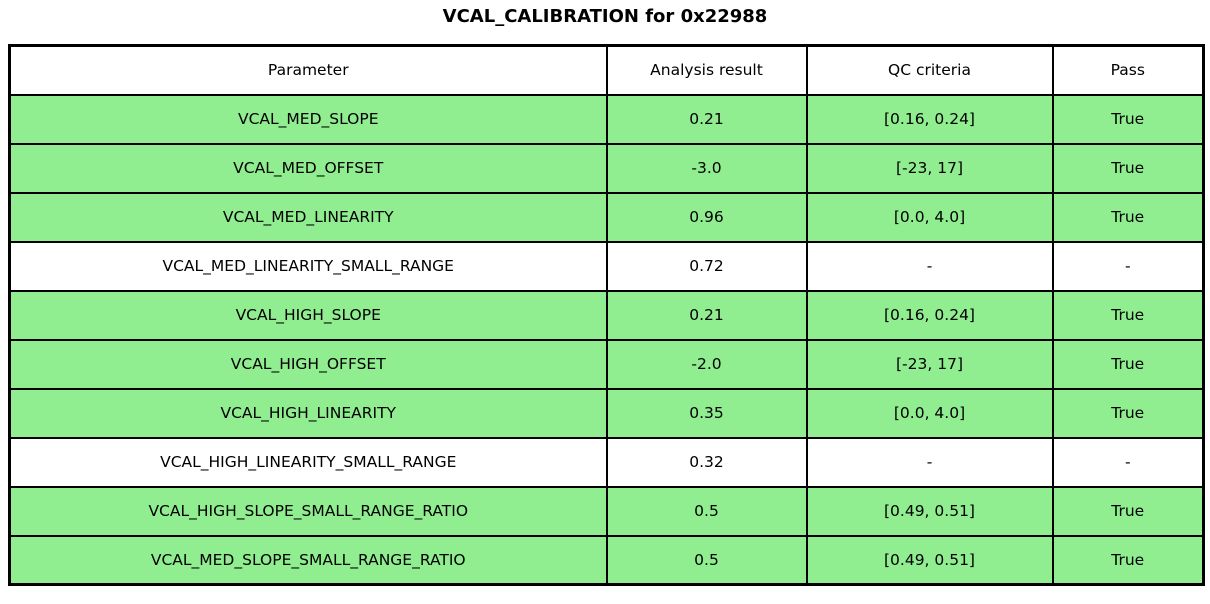 This screenshot has width=1210, height=604. What do you see at coordinates (308, 364) in the screenshot?
I see `parameter-cell: VCAL_HIGH_OFFSET` at bounding box center [308, 364].